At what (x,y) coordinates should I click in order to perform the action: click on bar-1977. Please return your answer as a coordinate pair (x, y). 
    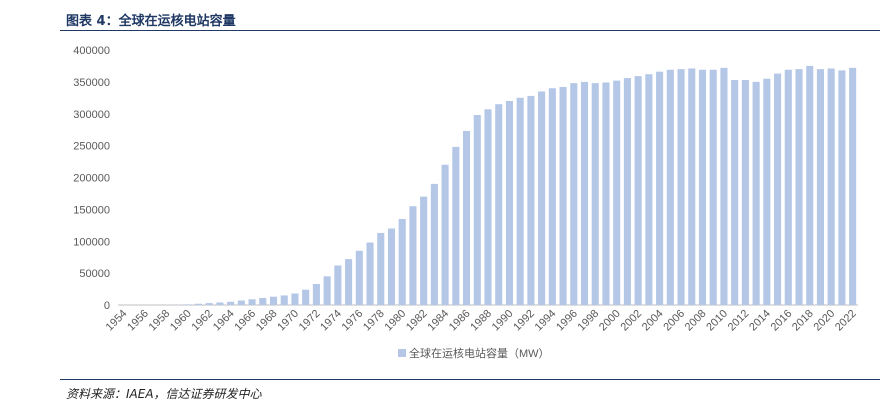
    Looking at the image, I should click on (370, 273).